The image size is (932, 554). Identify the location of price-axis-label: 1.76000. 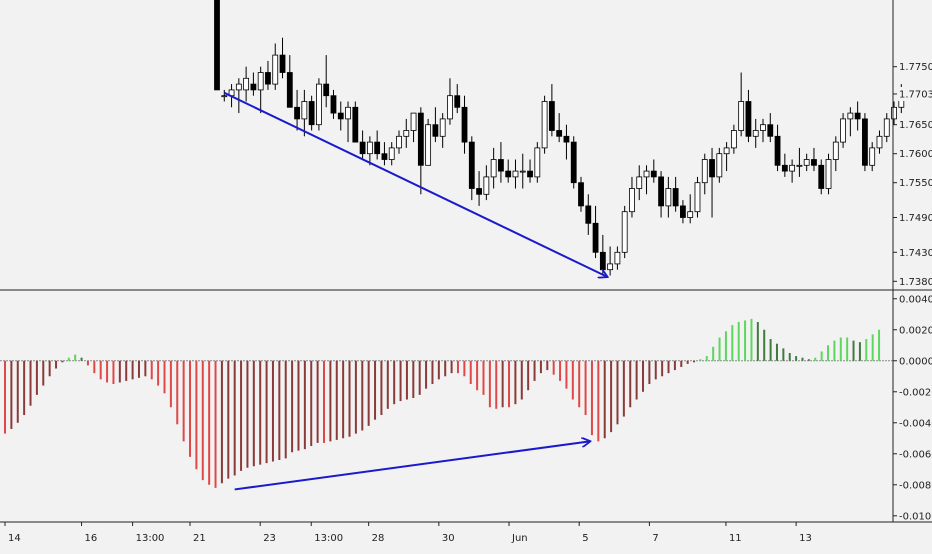
(915, 154).